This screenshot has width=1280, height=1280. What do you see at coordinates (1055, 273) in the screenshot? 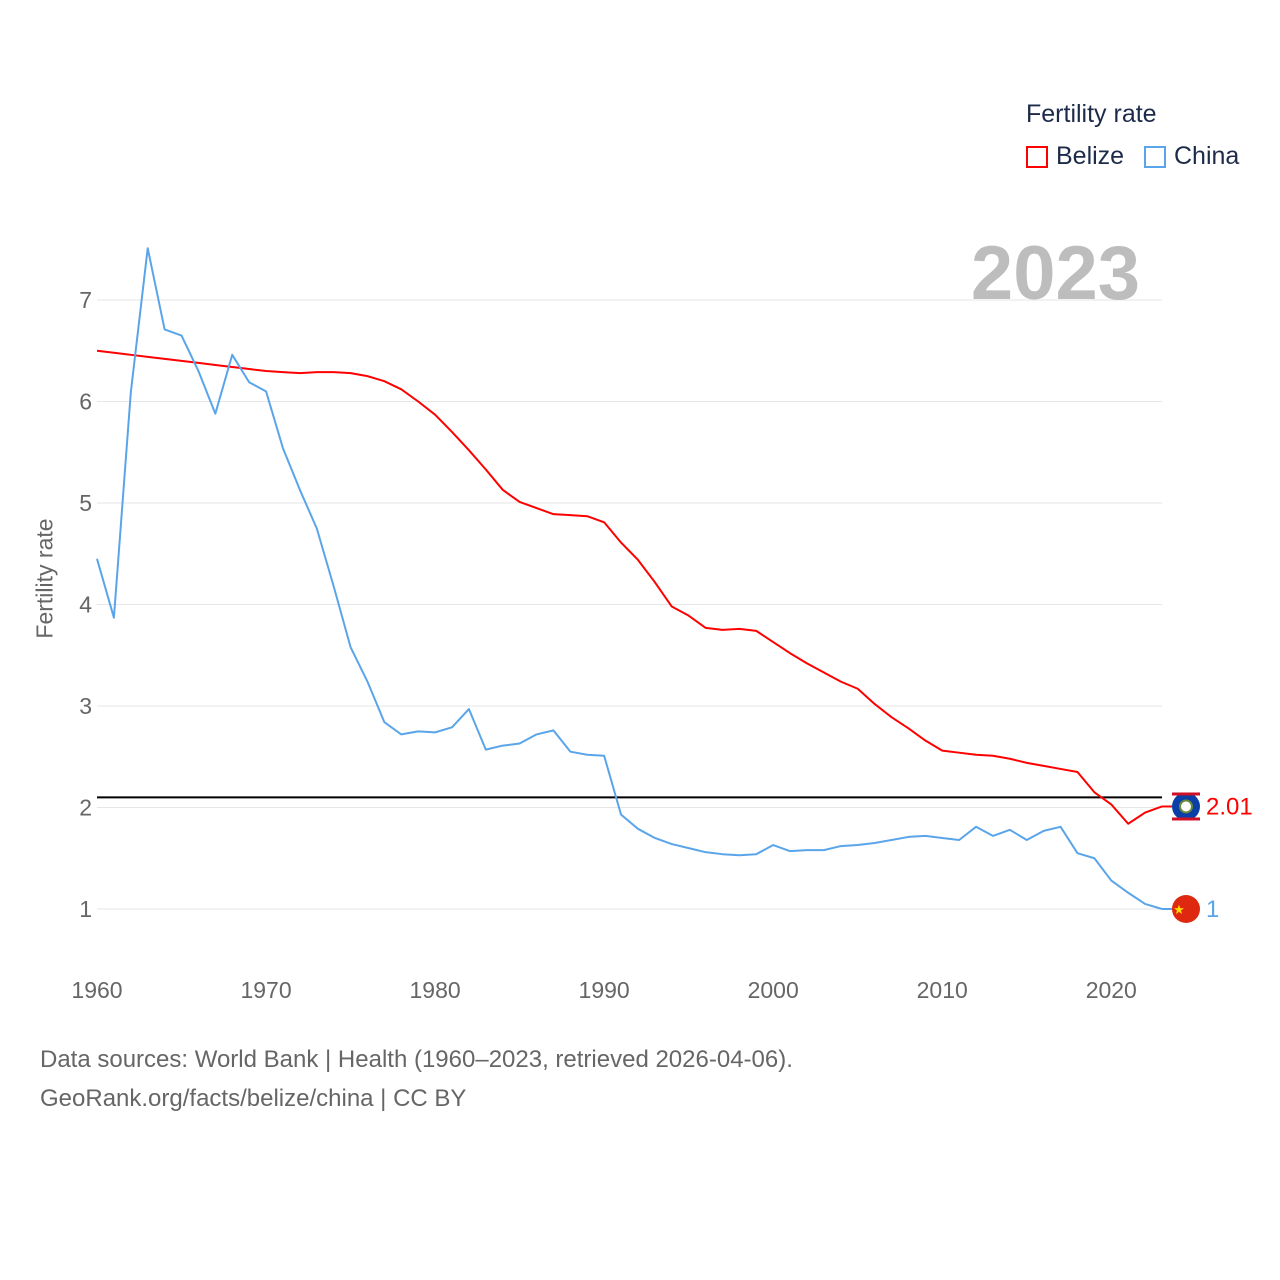
I see `current-year-label: 2023` at bounding box center [1055, 273].